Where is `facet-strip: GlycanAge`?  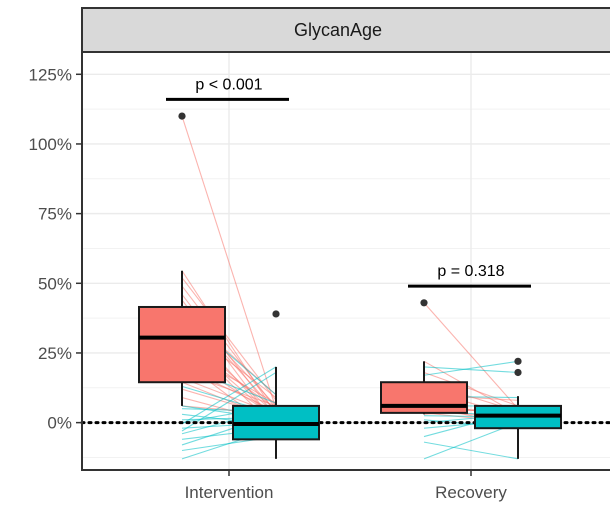 facet-strip: GlycanAge is located at coordinates (345, 30).